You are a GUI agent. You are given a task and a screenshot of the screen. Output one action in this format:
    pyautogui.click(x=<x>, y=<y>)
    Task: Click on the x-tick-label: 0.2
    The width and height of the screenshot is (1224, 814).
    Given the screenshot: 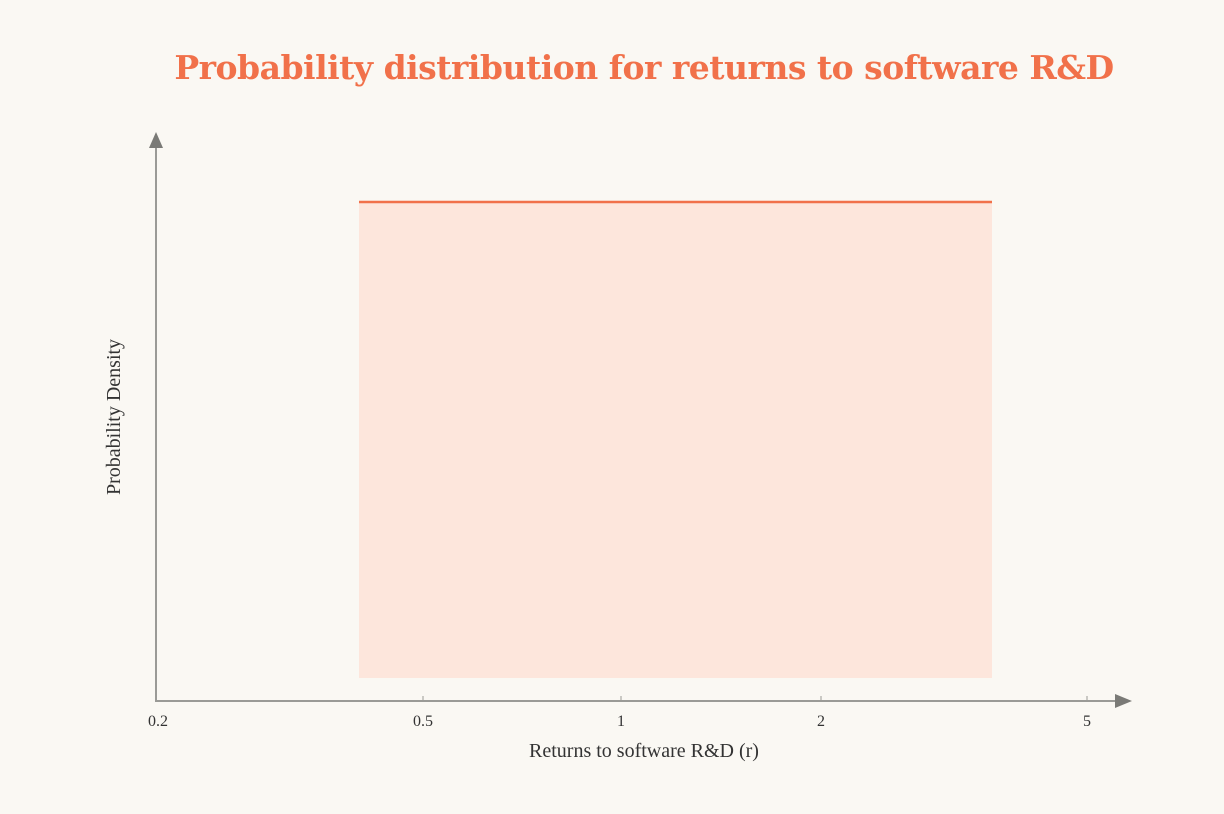 What is the action you would take?
    pyautogui.click(x=158, y=721)
    